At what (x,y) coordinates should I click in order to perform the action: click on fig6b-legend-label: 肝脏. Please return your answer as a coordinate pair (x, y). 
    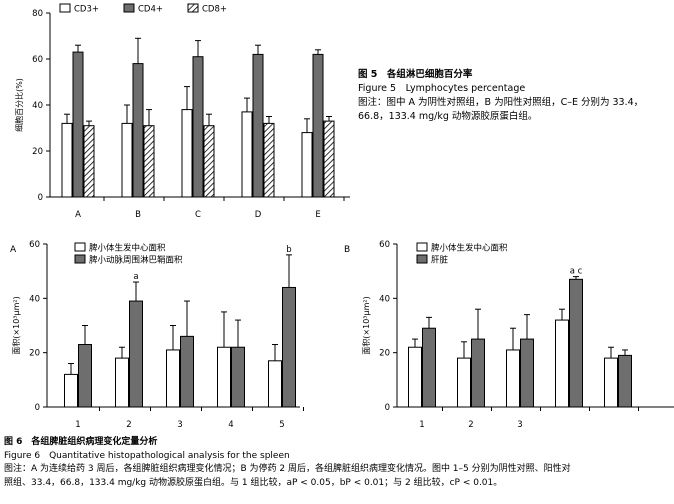
    Looking at the image, I should click on (440, 260).